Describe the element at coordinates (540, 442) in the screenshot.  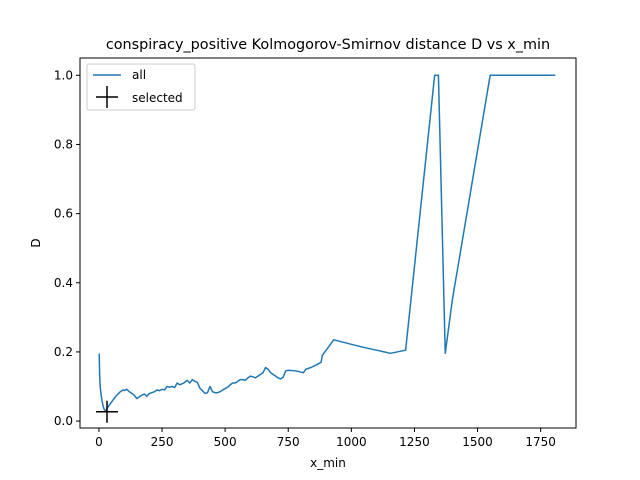
I see `x-tick-label: 1750` at that location.